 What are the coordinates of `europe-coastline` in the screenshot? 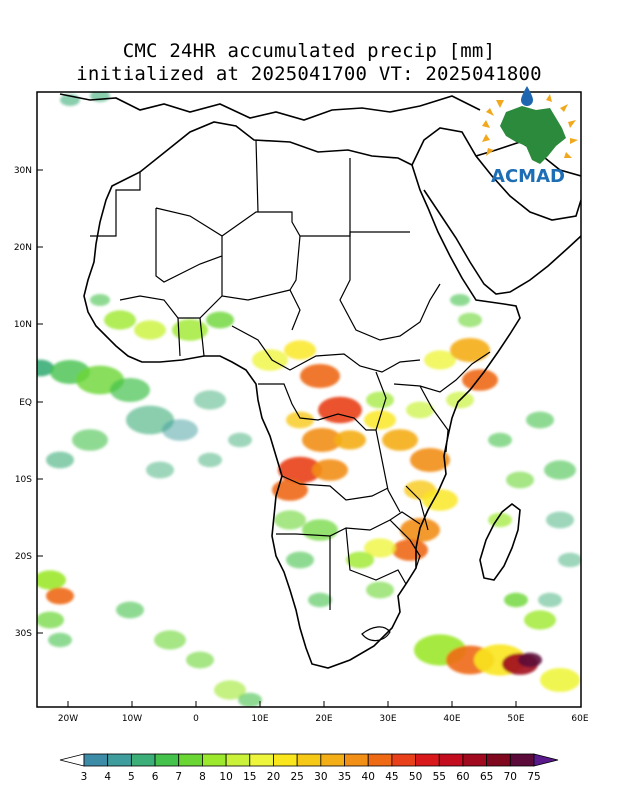 It's located at (270, 107).